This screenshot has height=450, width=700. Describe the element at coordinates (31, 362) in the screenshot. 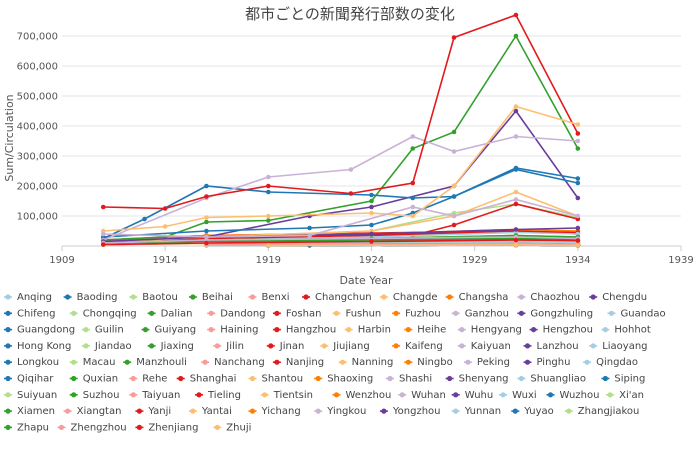

I see `legend-item: Longkou` at that location.